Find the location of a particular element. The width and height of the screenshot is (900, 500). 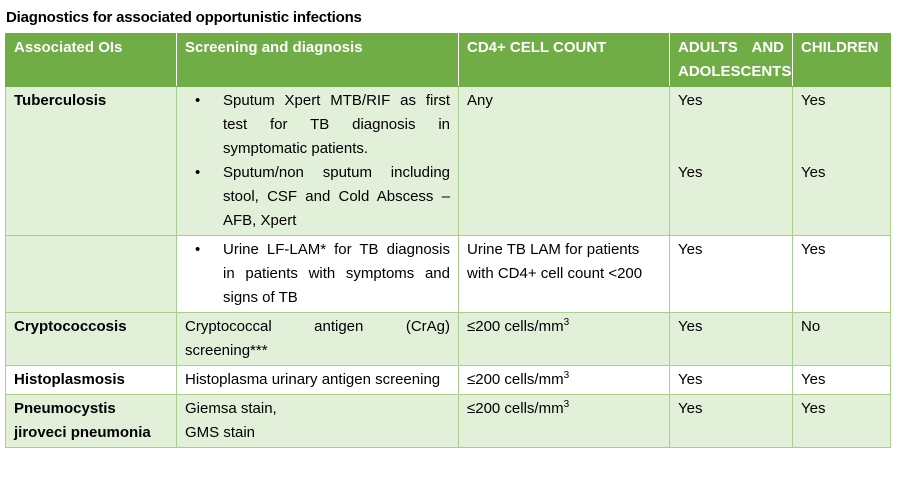

screening-cell: Cryptococcal antigen (CrAg) screening*** is located at coordinates (317, 339).